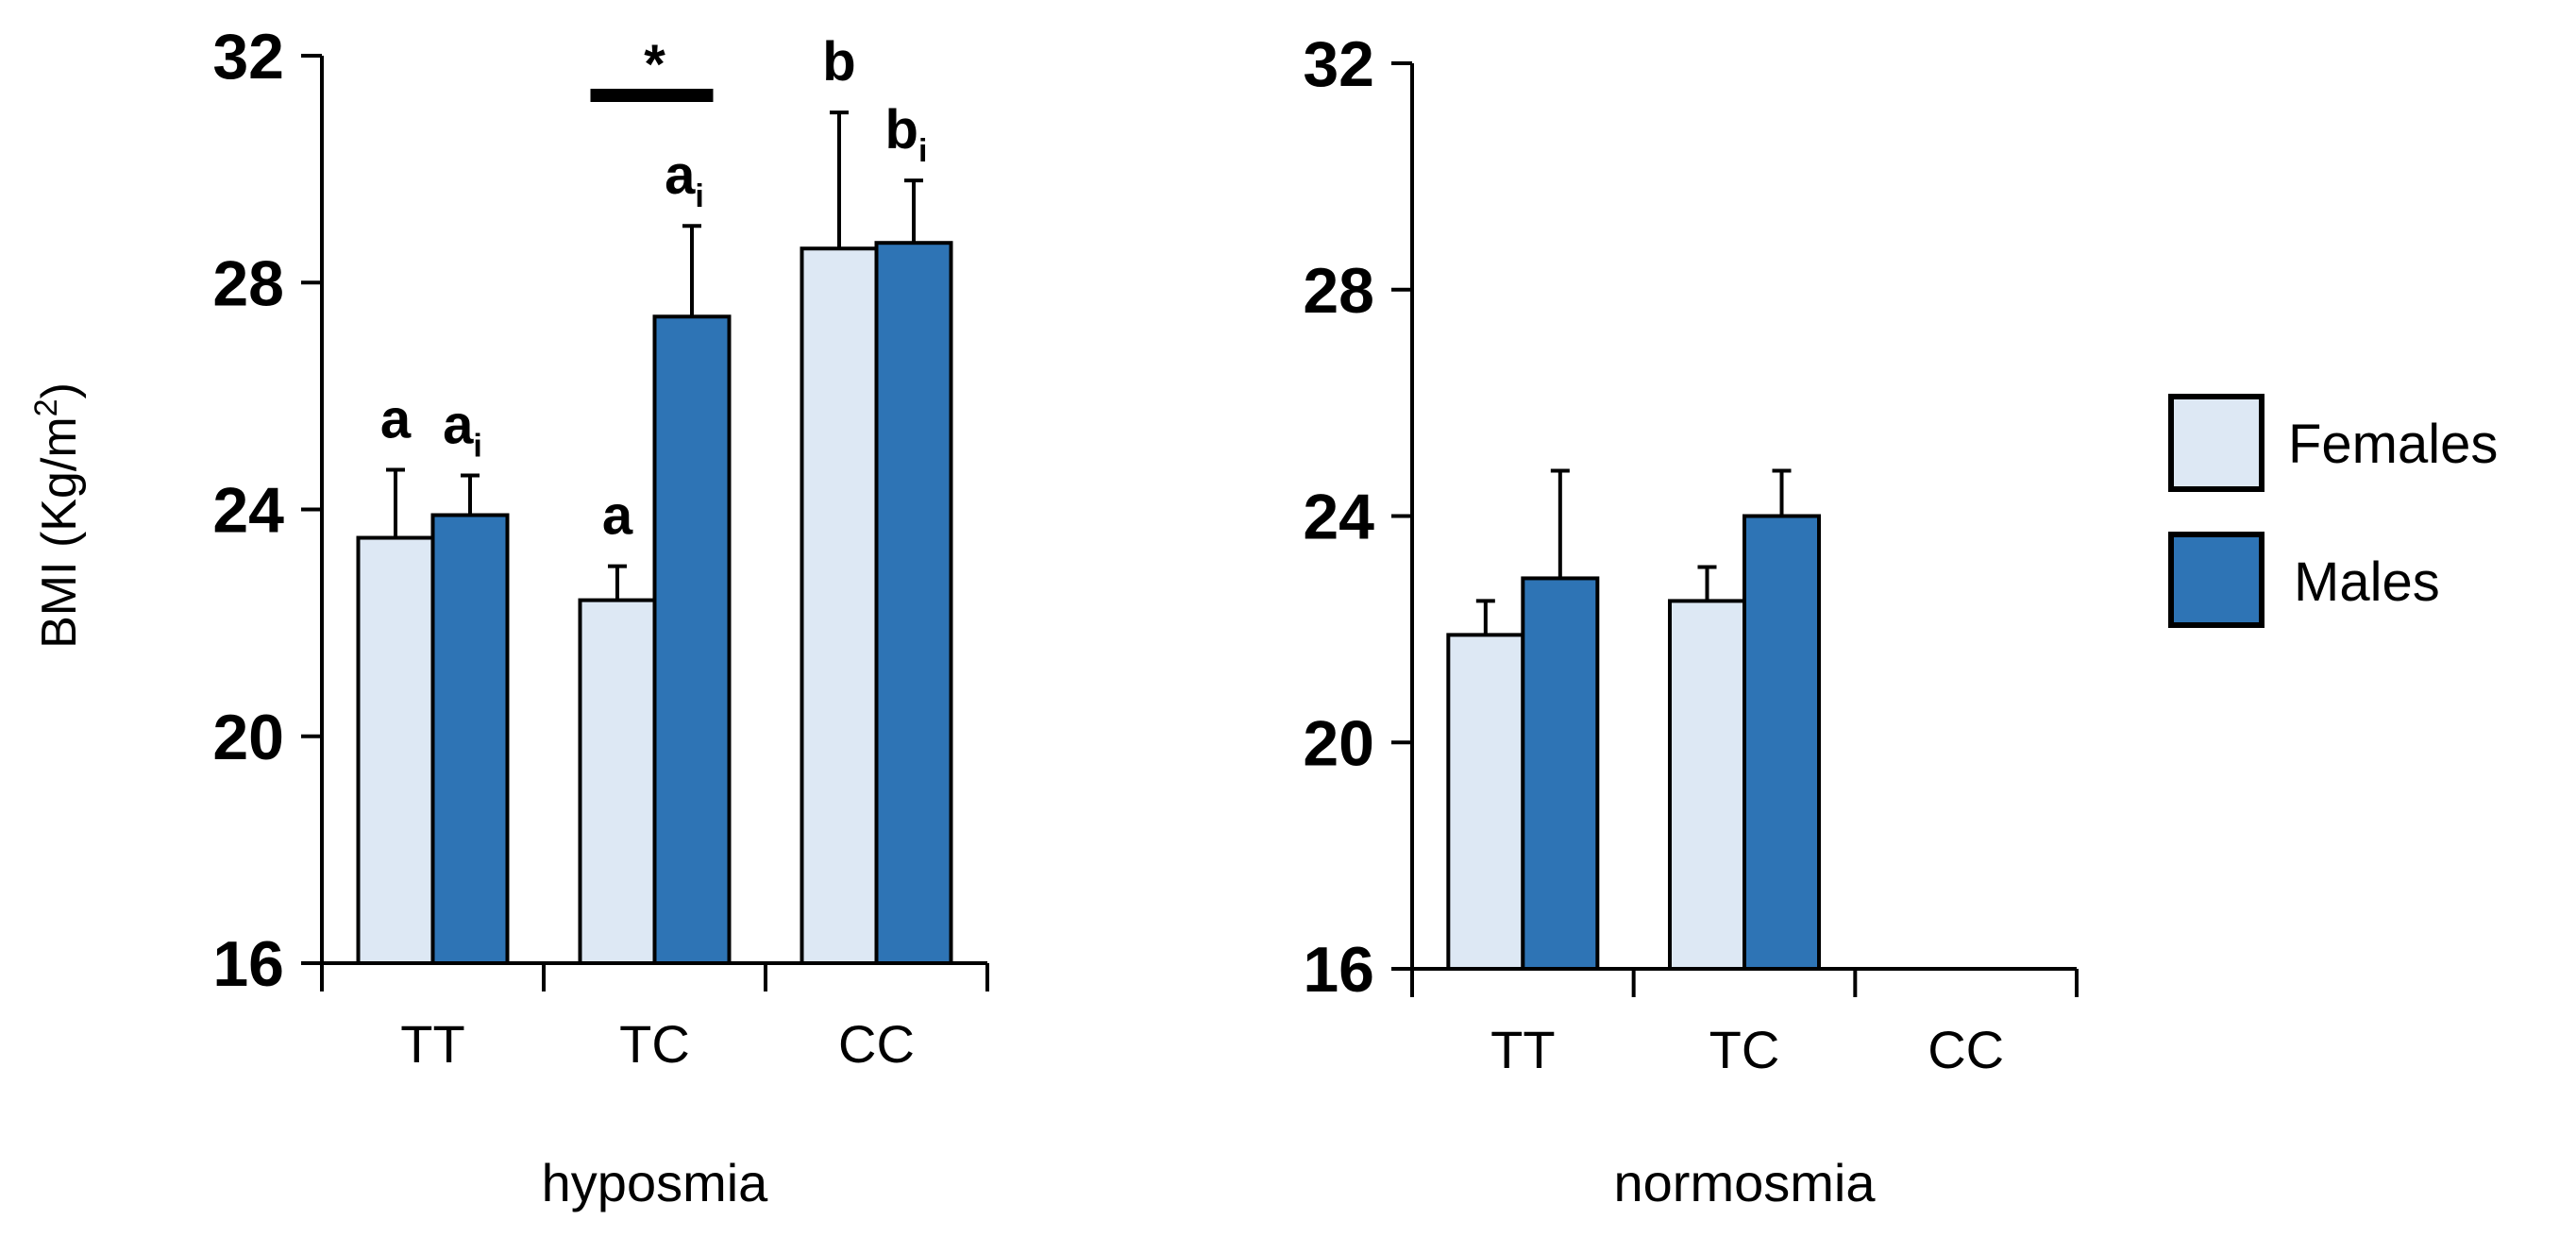  What do you see at coordinates (654, 64) in the screenshot?
I see `significance-star: *` at bounding box center [654, 64].